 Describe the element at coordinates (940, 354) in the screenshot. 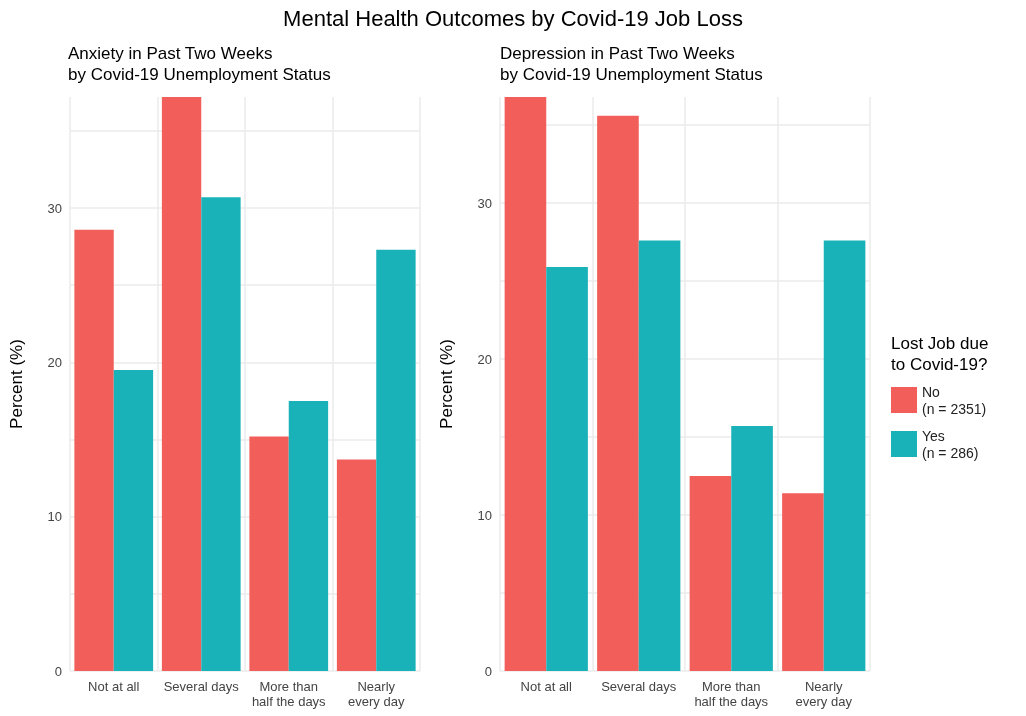

I see `legend-title: Lost Job due to Covid-19?` at that location.